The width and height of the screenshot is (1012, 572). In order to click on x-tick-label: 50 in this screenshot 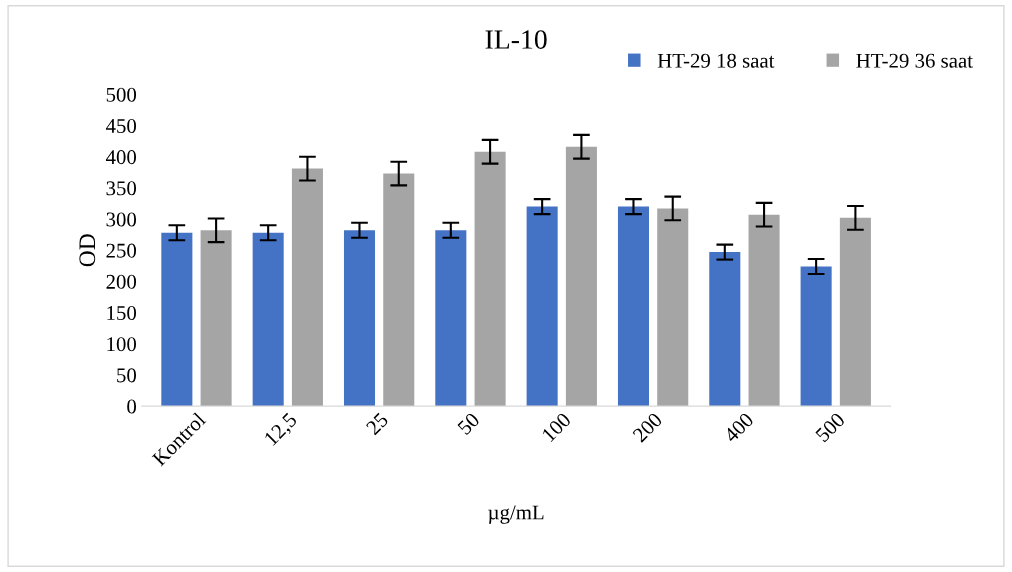, I will do `click(469, 423)`.